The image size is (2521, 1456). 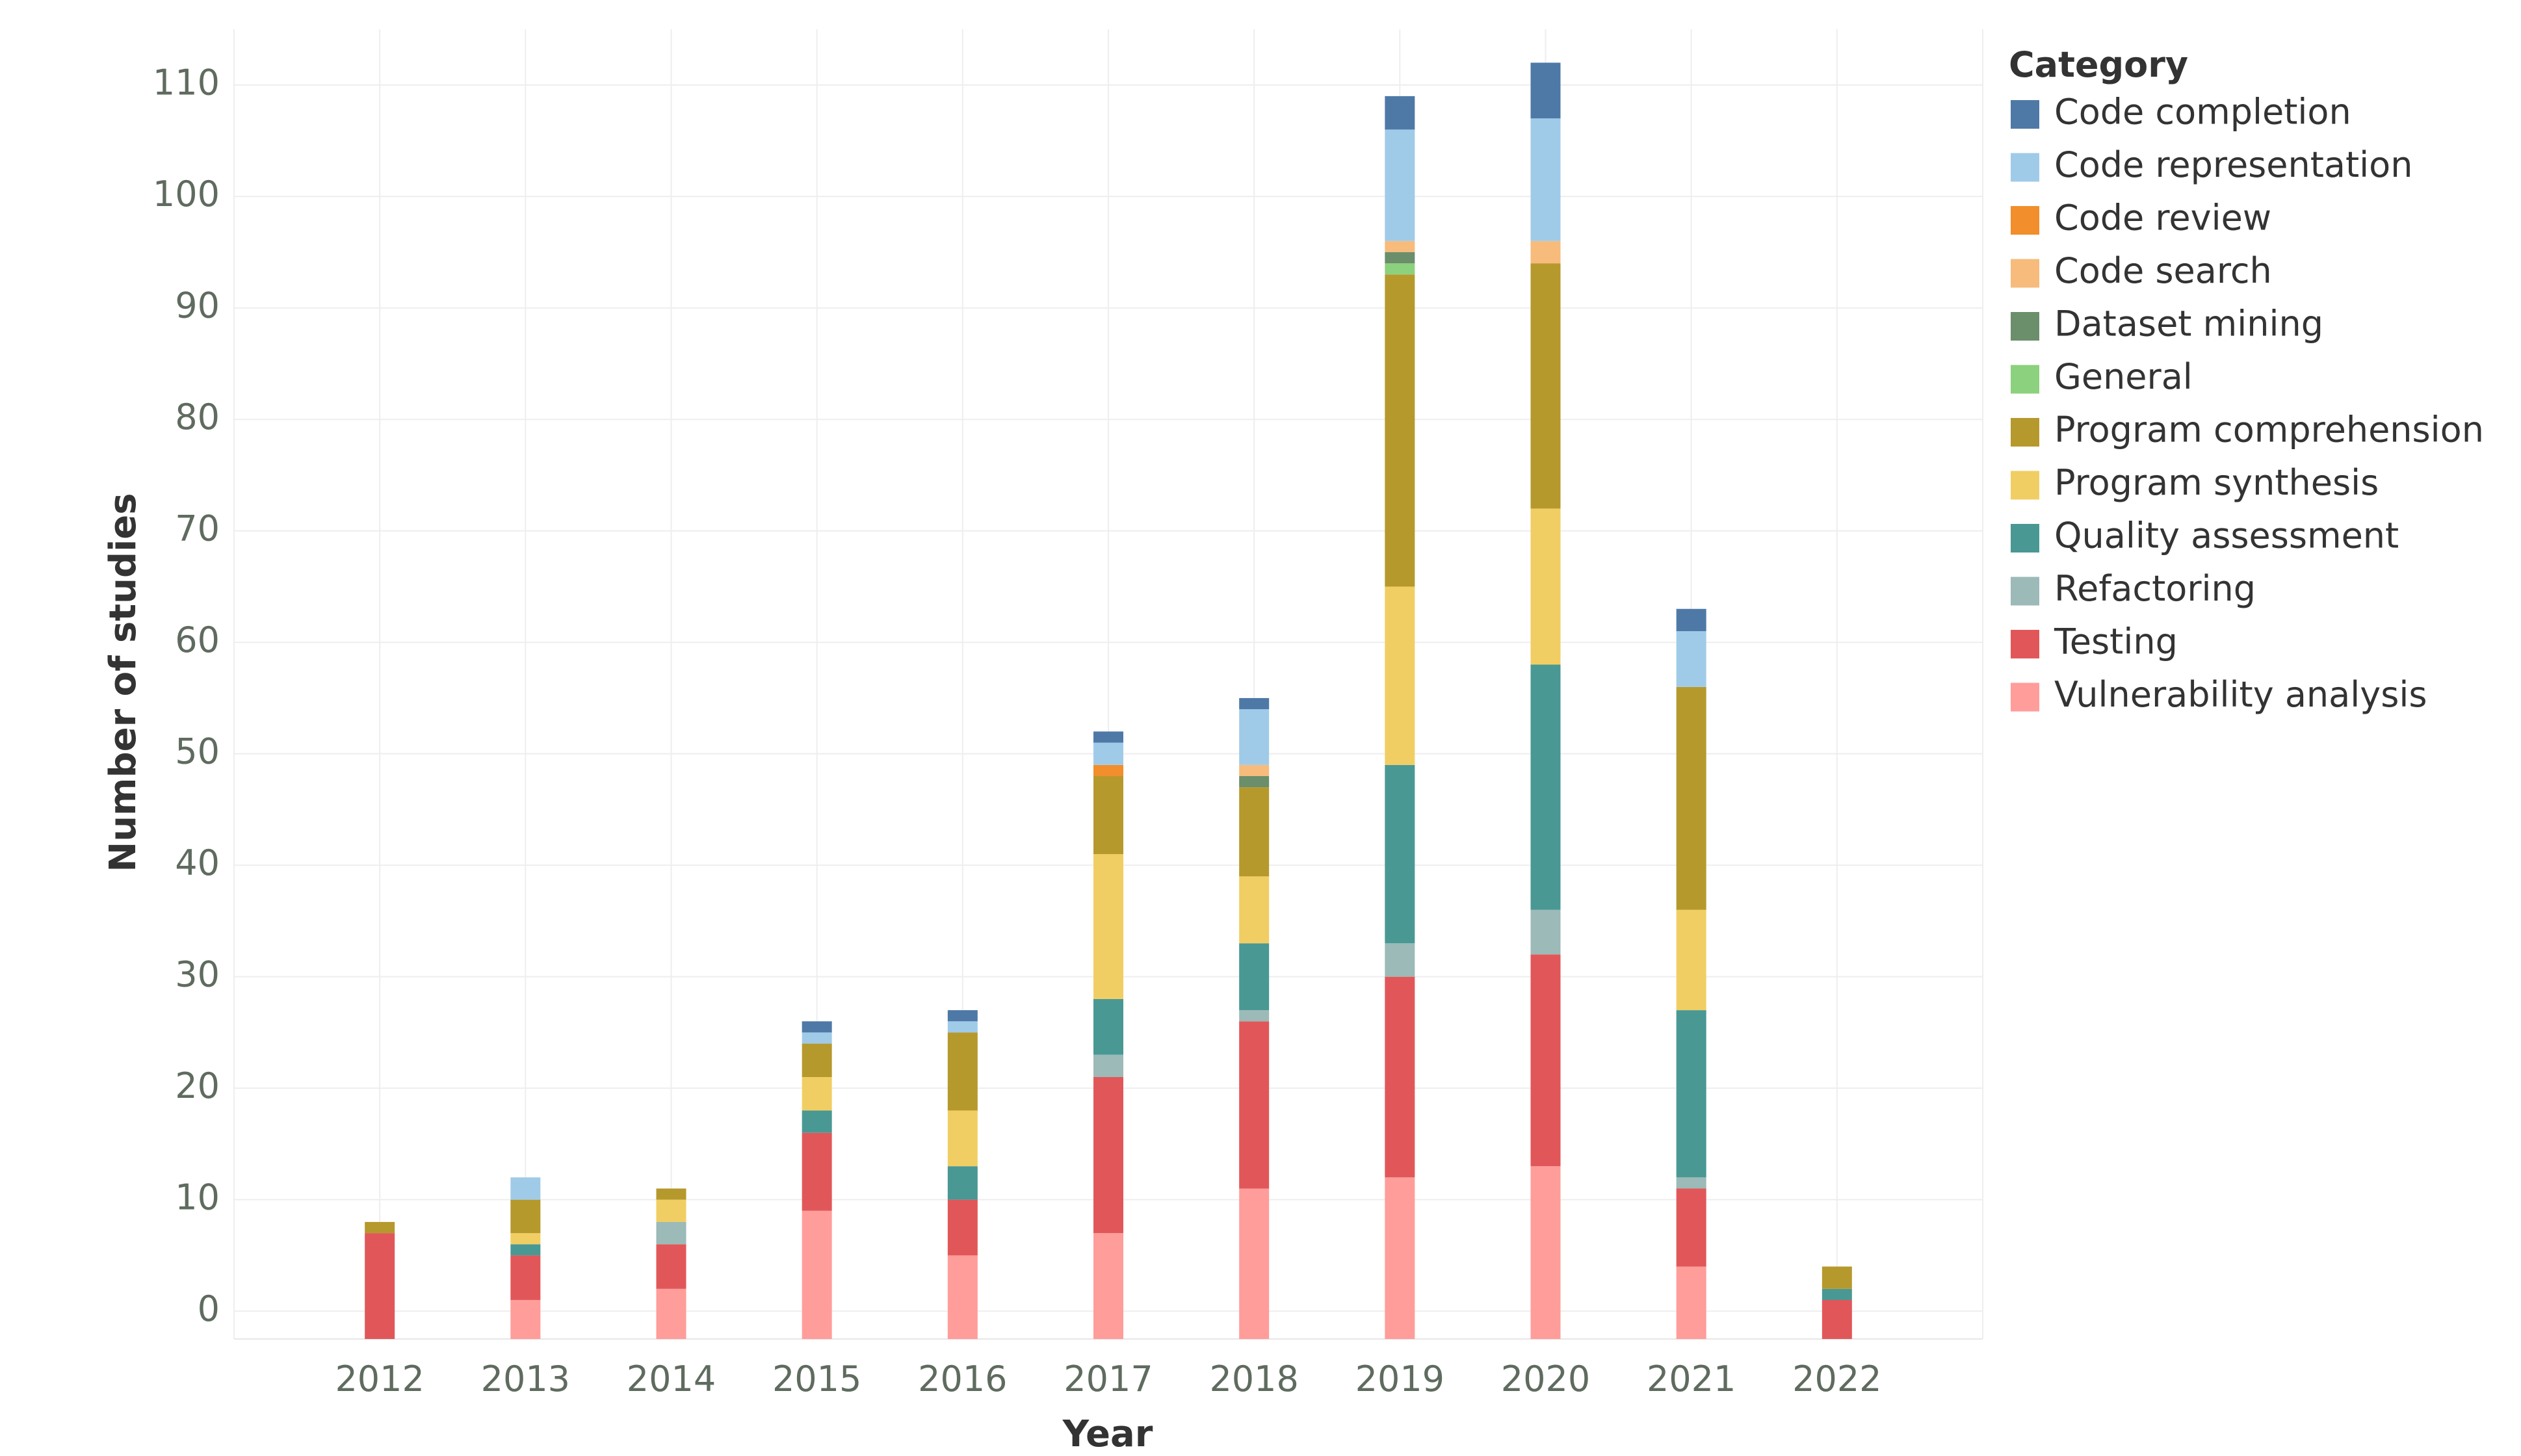 I want to click on x-tick-label: 2022, so click(x=1837, y=1379).